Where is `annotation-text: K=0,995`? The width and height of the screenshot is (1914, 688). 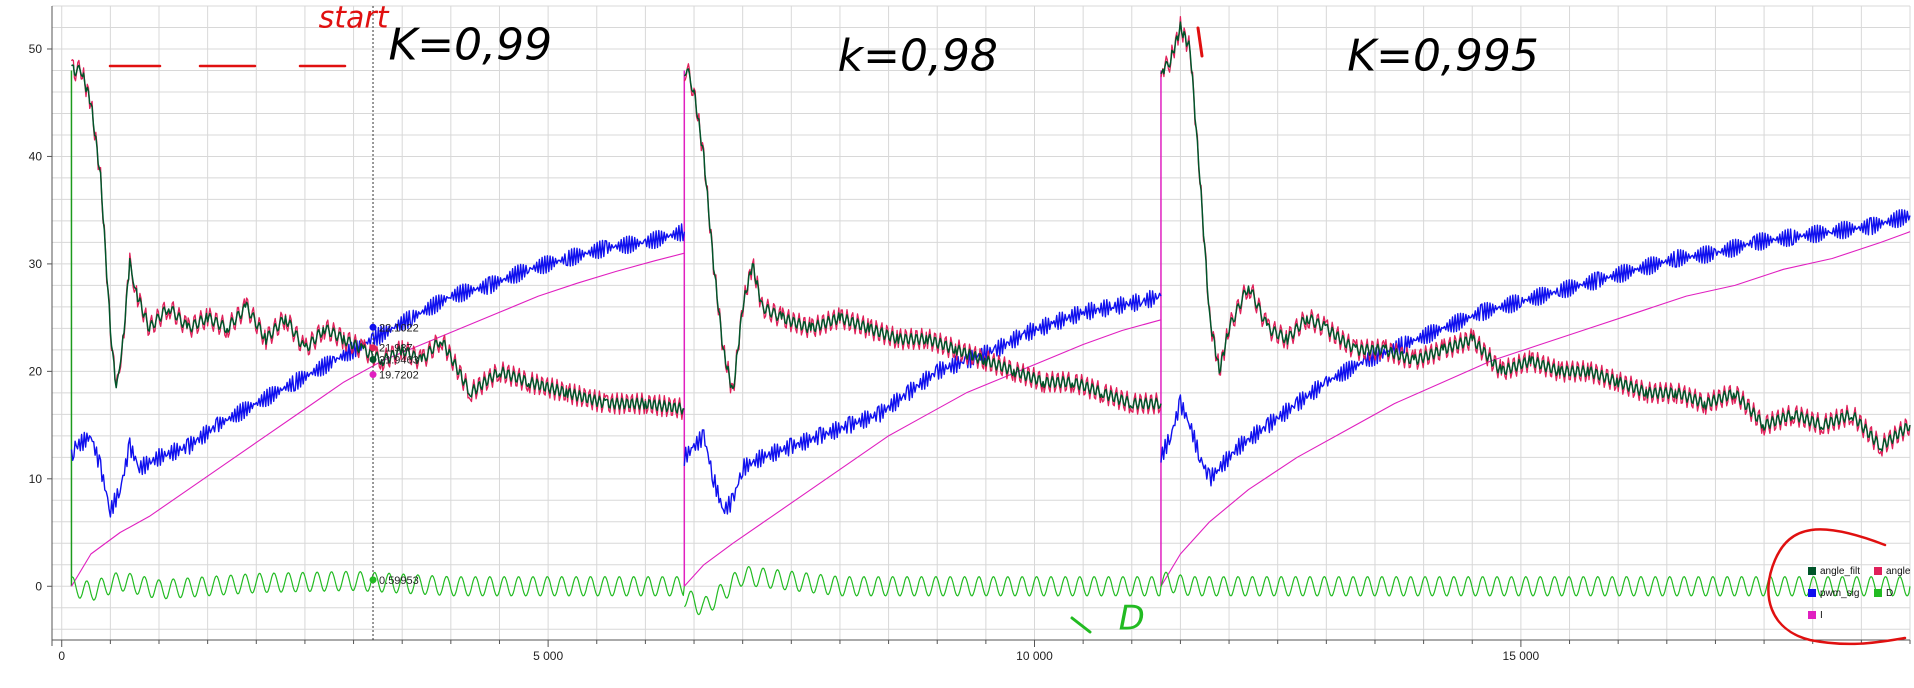 annotation-text: K=0,995 is located at coordinates (1443, 55).